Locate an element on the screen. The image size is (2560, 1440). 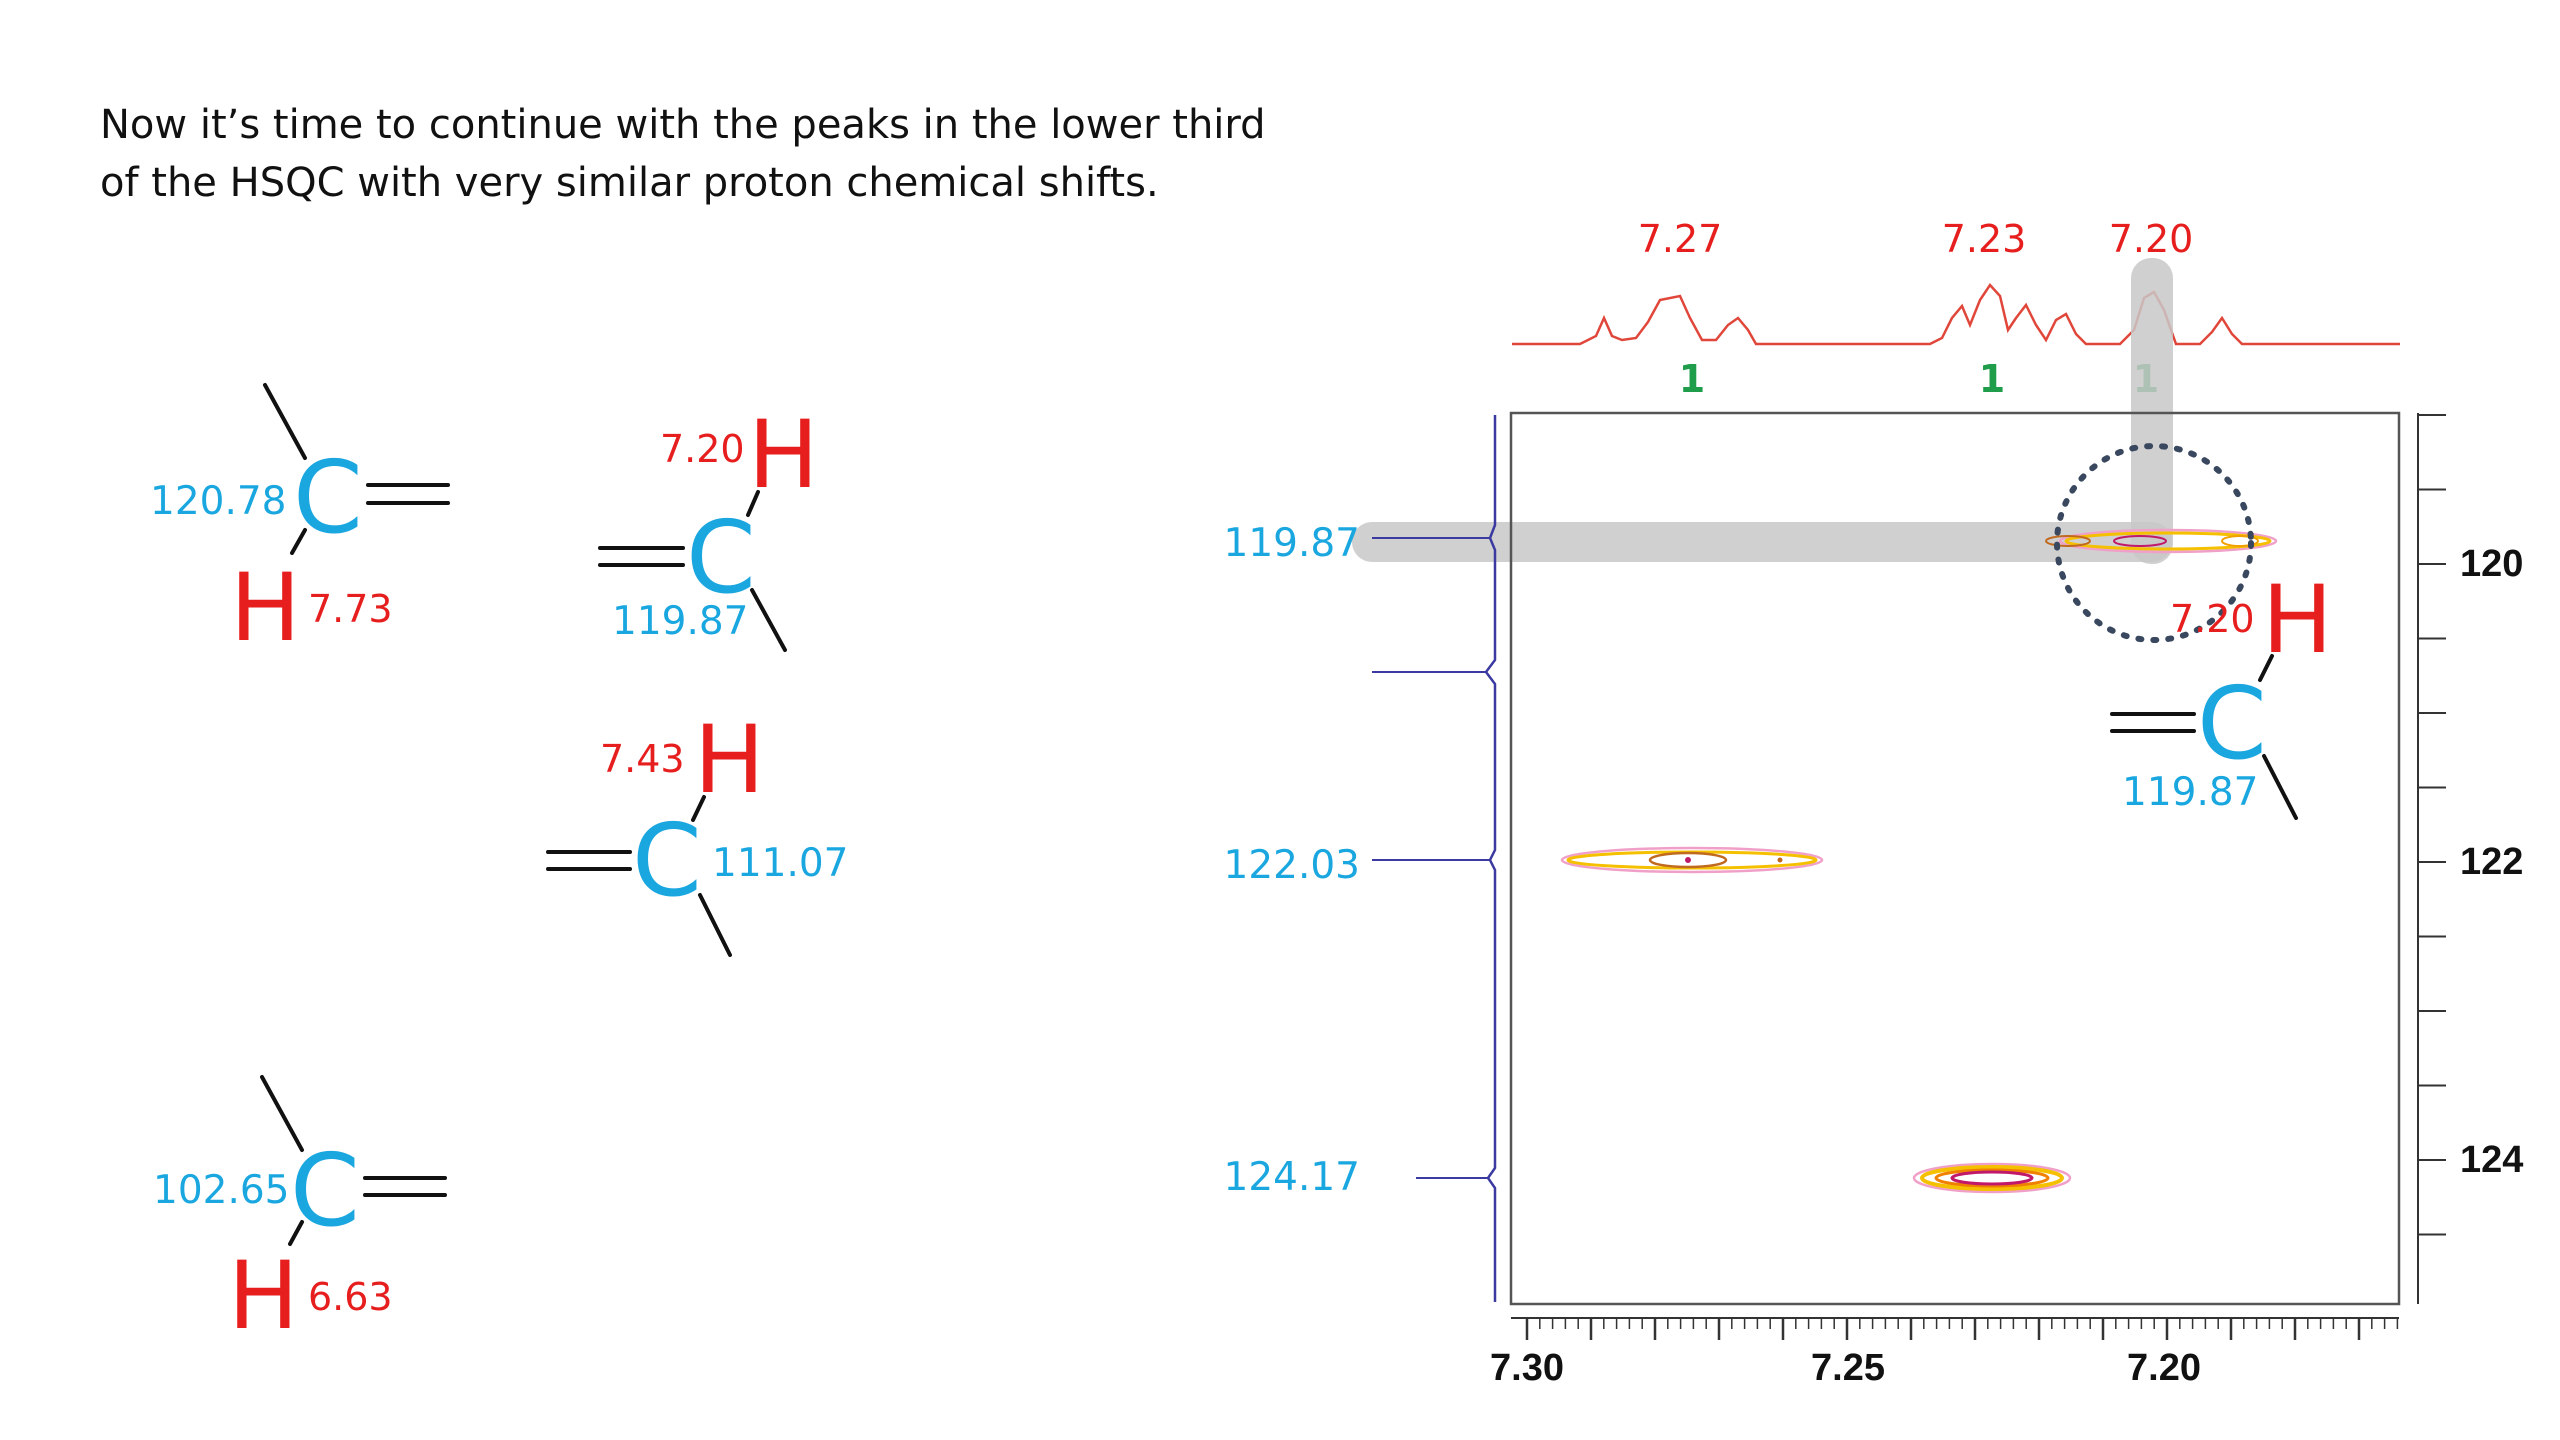
inset-fragment: 7.20 H C 119.87 is located at coordinates (2221, 693).